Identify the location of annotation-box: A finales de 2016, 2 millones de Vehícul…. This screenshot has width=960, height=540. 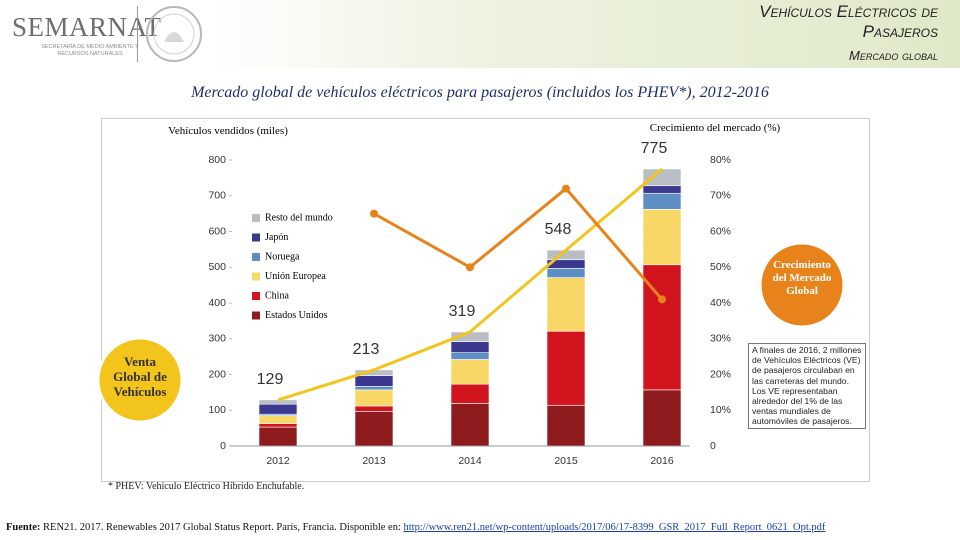
(807, 386).